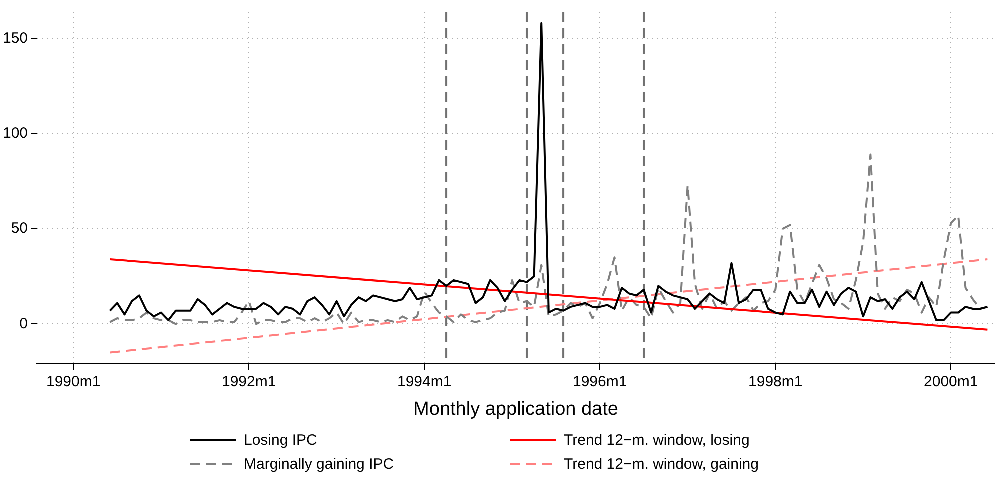 This screenshot has width=1000, height=487. What do you see at coordinates (775, 381) in the screenshot?
I see `x-tick-label: 1998m1` at bounding box center [775, 381].